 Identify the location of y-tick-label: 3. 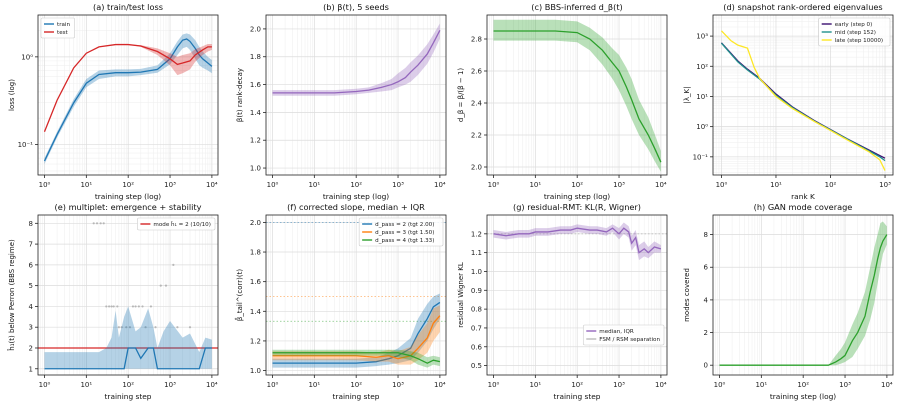
(31, 328).